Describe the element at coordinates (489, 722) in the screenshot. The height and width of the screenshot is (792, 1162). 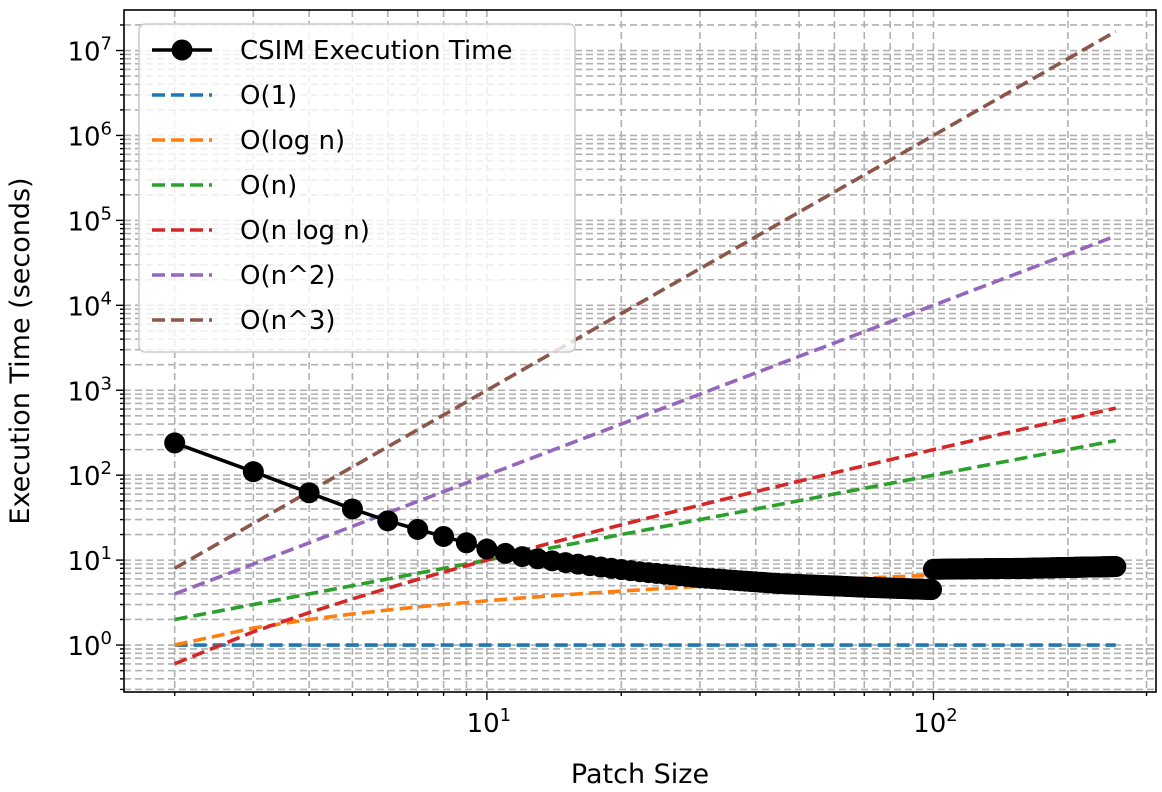
I see `x-tick-label: 101` at that location.